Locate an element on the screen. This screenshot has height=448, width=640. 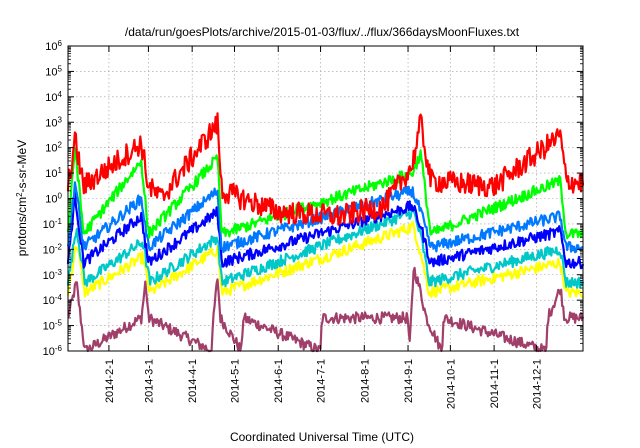
y-axis-label-superscript: 2 is located at coordinates (19, 194).